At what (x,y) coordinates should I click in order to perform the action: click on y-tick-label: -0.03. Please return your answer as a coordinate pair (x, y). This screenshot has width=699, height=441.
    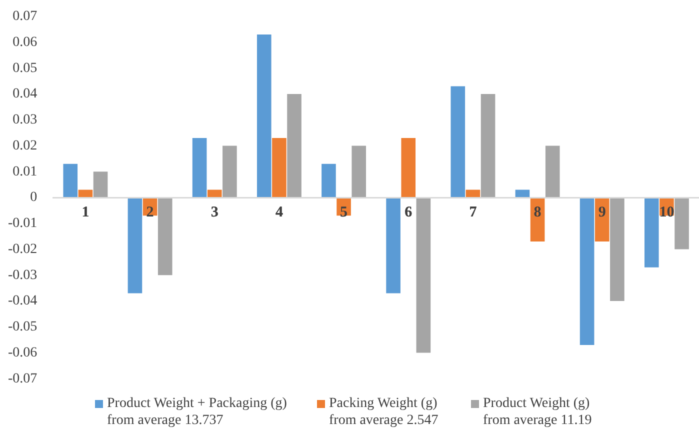
    Looking at the image, I should click on (23, 275).